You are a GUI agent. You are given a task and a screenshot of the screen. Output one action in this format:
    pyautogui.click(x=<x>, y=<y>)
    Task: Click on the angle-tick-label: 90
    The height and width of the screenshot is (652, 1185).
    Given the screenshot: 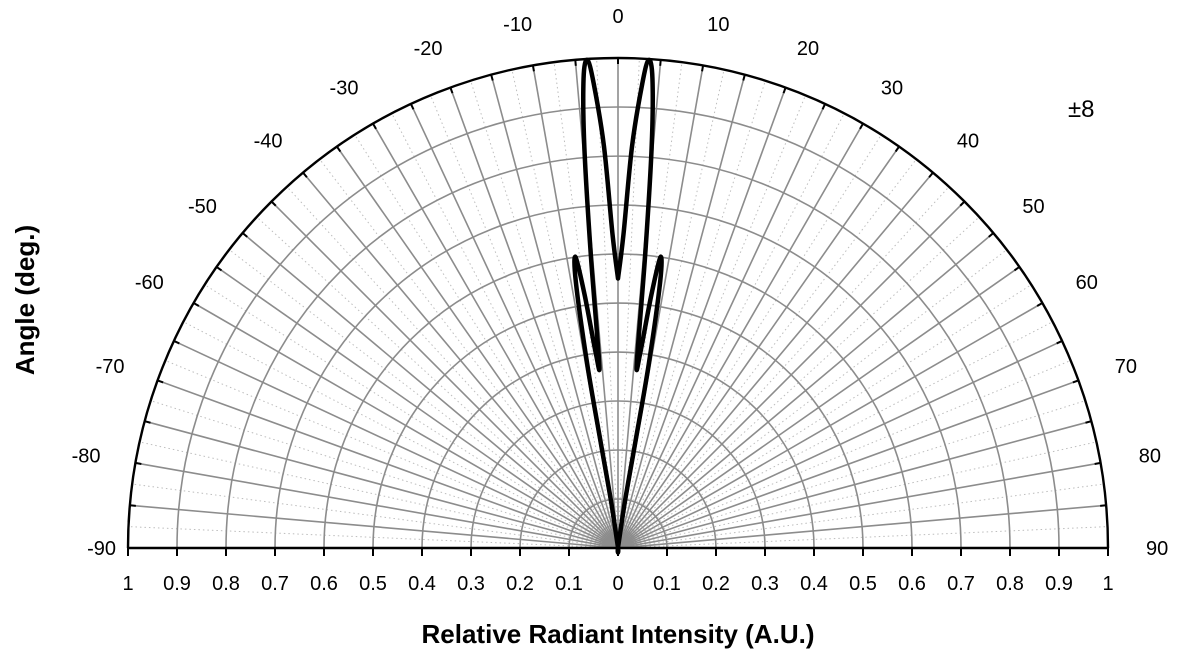 What is the action you would take?
    pyautogui.click(x=1157, y=549)
    